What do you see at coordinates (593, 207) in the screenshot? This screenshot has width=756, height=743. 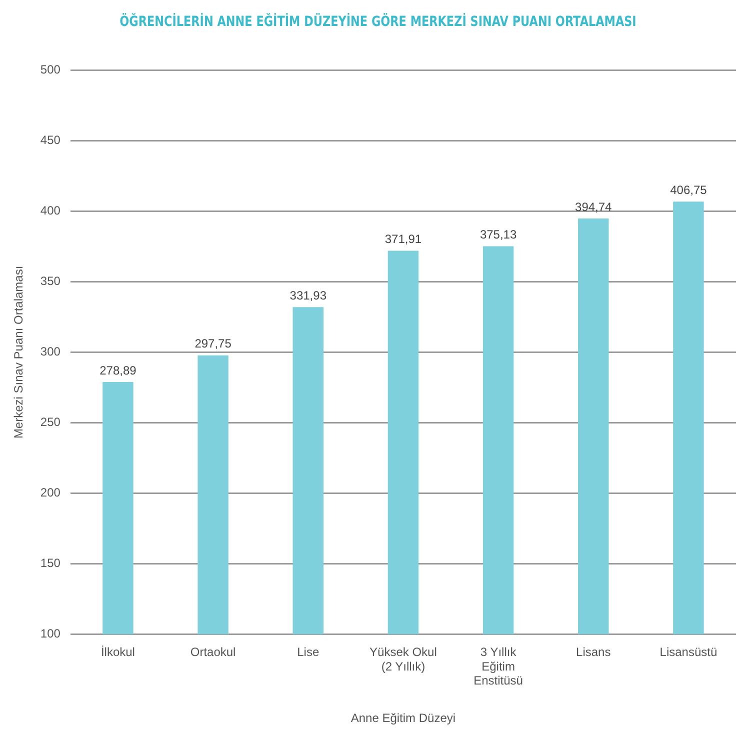 I see `data-label: 394,74` at bounding box center [593, 207].